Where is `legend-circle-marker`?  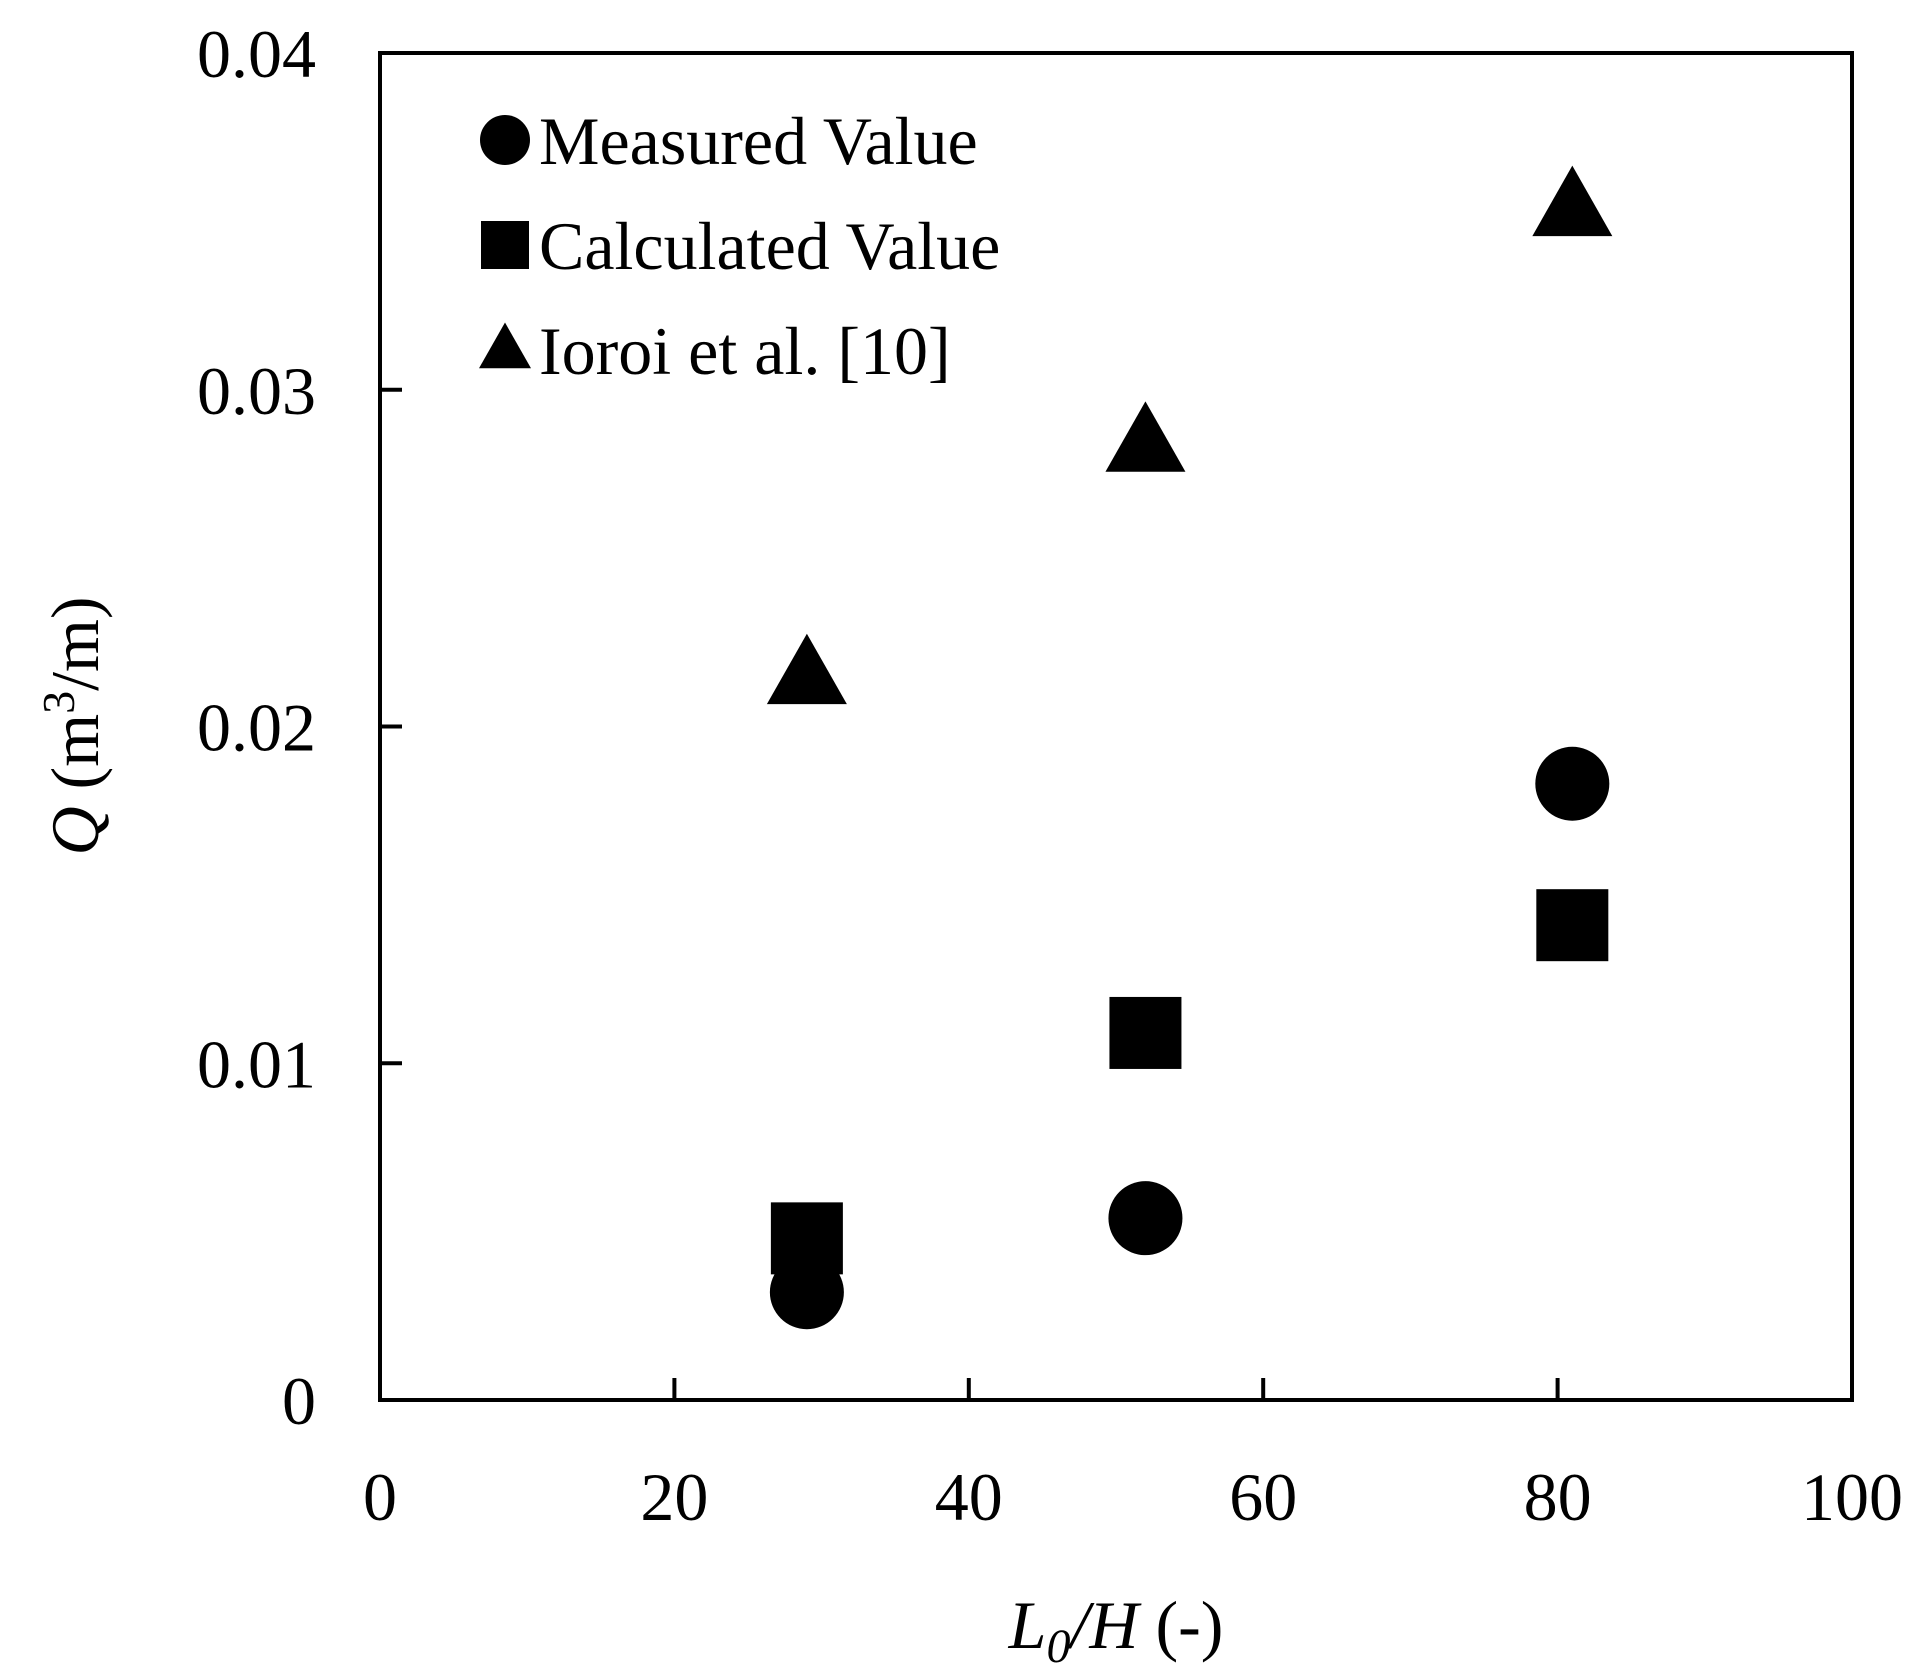
legend-circle-marker is located at coordinates (505, 140).